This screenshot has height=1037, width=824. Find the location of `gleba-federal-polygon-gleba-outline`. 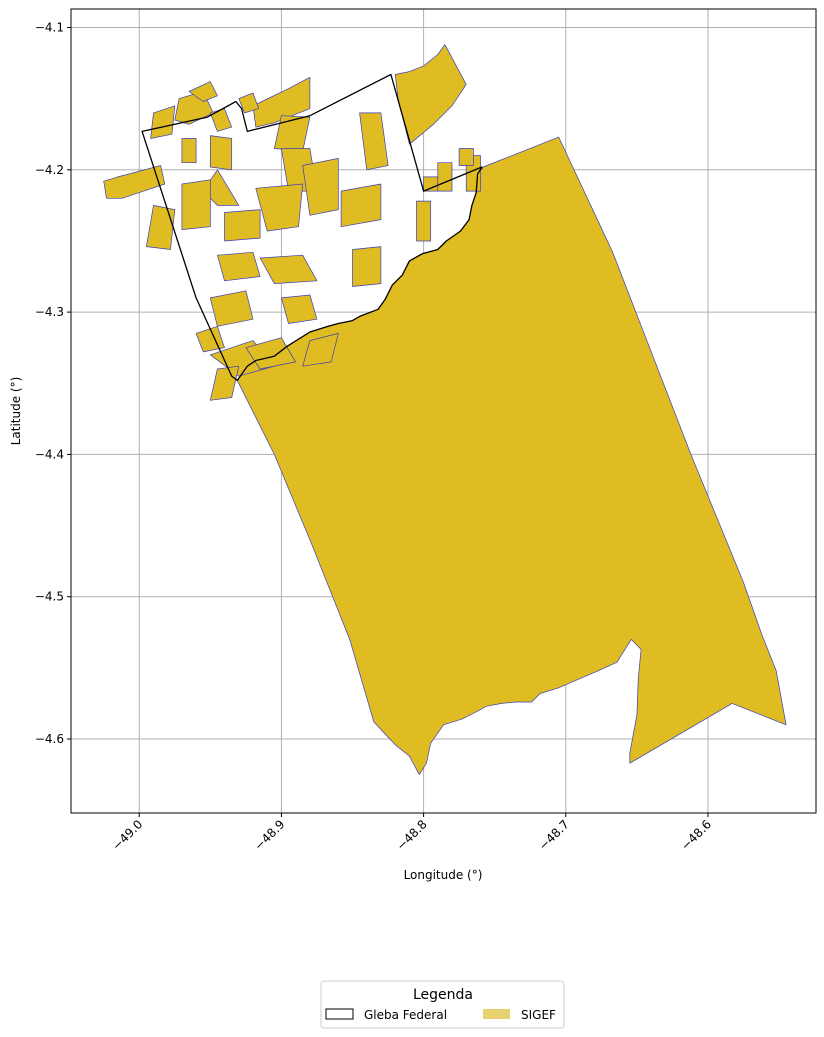

gleba-federal-polygon-gleba-outline is located at coordinates (312, 227).